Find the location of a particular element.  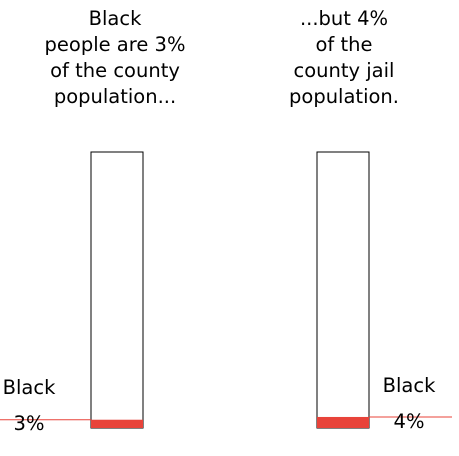

bar-frame-county-population is located at coordinates (117, 290).